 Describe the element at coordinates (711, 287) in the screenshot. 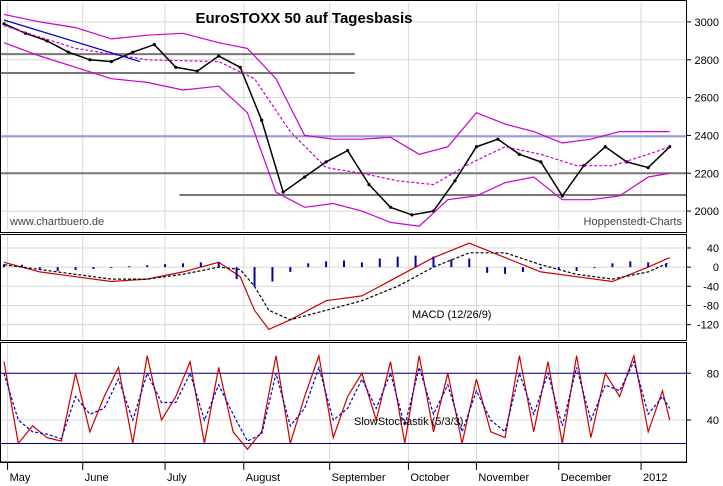

I see `y-tick-label-1-2: -40` at that location.